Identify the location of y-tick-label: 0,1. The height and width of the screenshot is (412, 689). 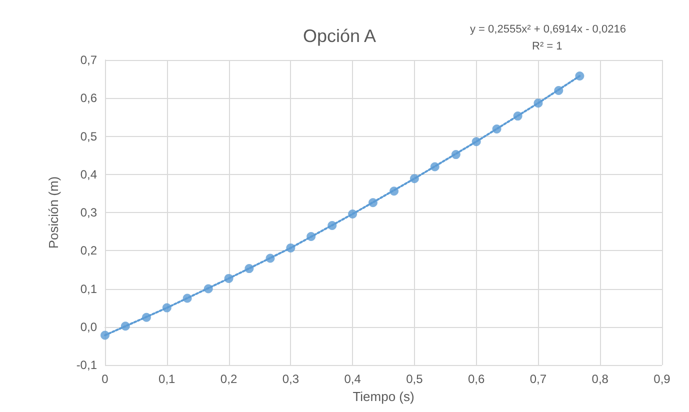
(89, 289).